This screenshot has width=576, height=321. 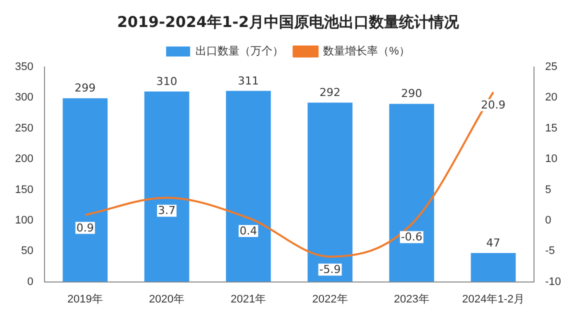 I want to click on y2-tick-label: -10, so click(x=553, y=282).